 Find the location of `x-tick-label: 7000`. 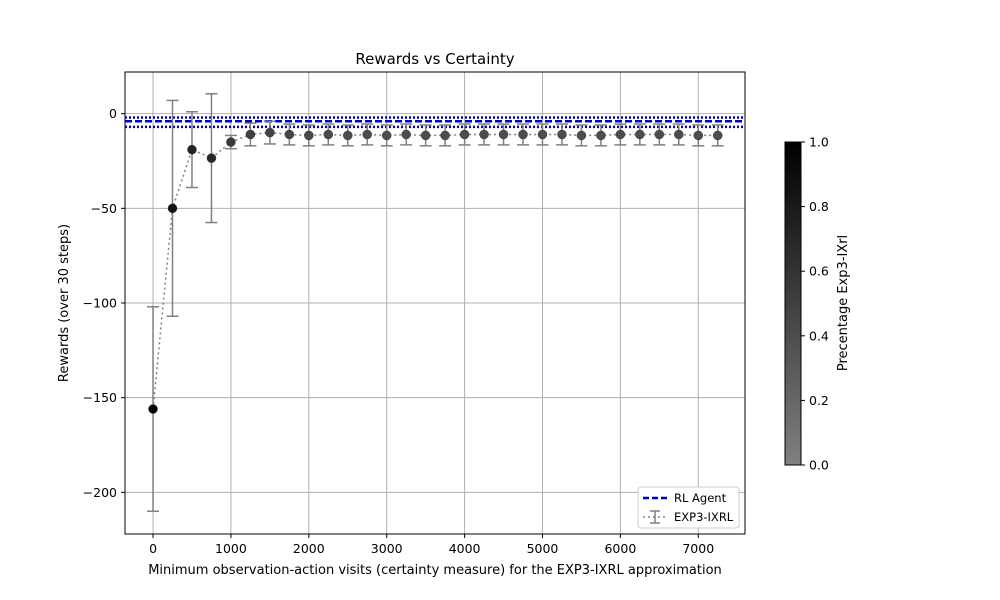

x-tick-label: 7000 is located at coordinates (698, 548).